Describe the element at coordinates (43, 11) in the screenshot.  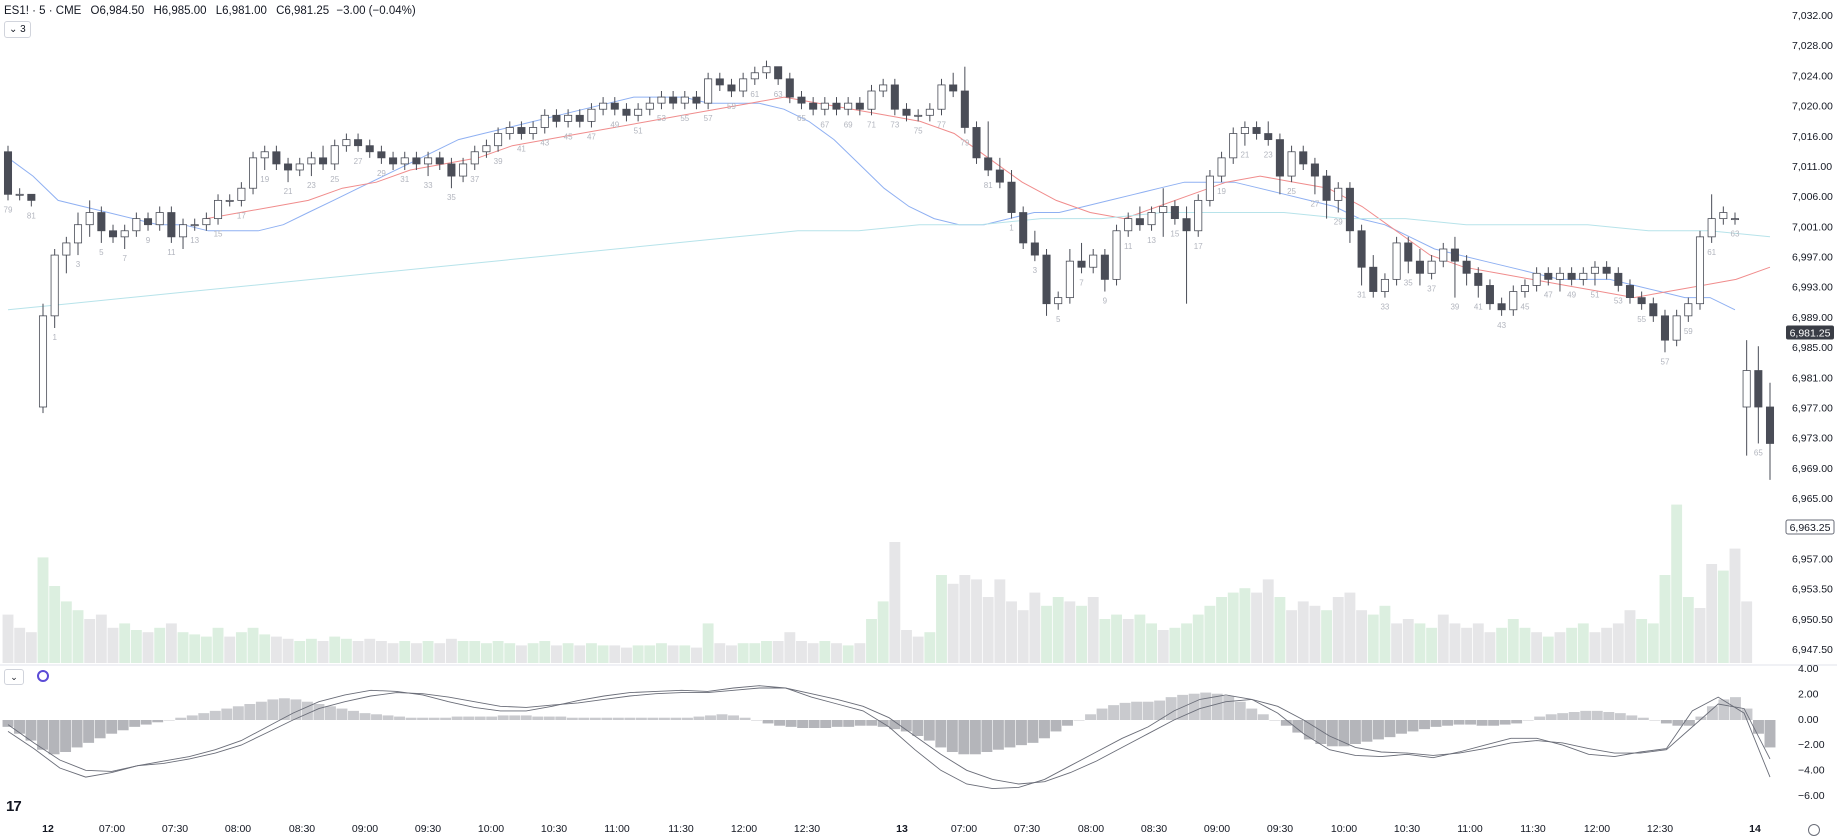
I see `symbol-title: ES1! · 5 · CME` at that location.